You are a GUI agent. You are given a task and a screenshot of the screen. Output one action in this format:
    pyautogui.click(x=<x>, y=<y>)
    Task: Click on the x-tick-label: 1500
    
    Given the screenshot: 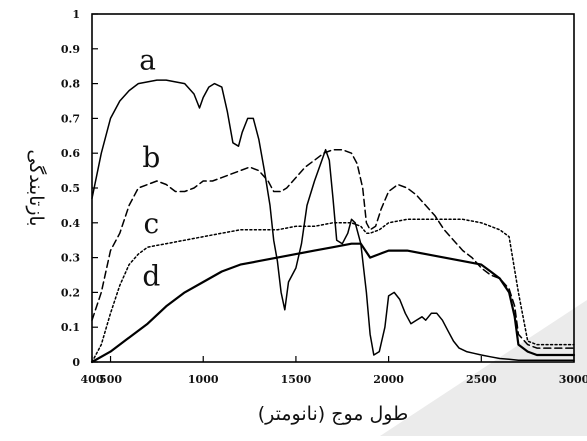 What is the action you would take?
    pyautogui.click(x=296, y=379)
    